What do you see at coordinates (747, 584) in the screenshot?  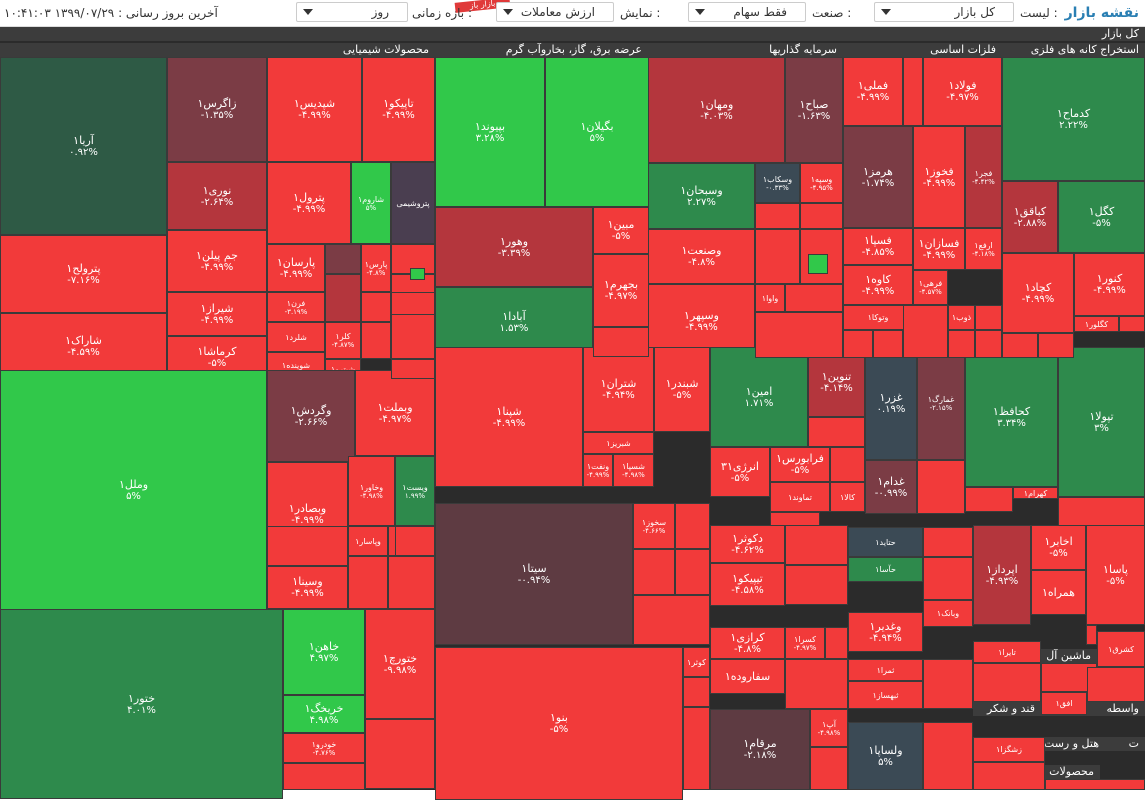 I see `stock-tile: تیپیکو۱ -۴.۵۸%` at bounding box center [747, 584].